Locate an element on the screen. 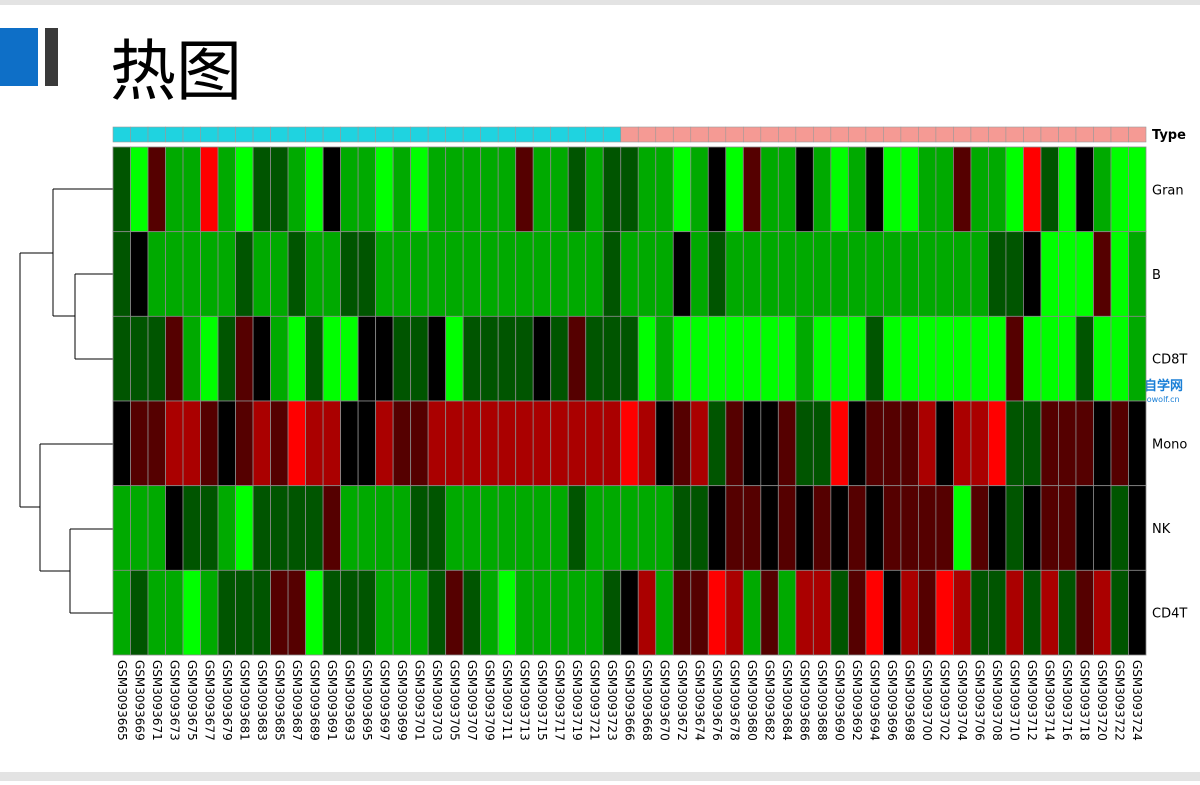 The image size is (1200, 785). column-label: GSM3093675 is located at coordinates (192, 700).